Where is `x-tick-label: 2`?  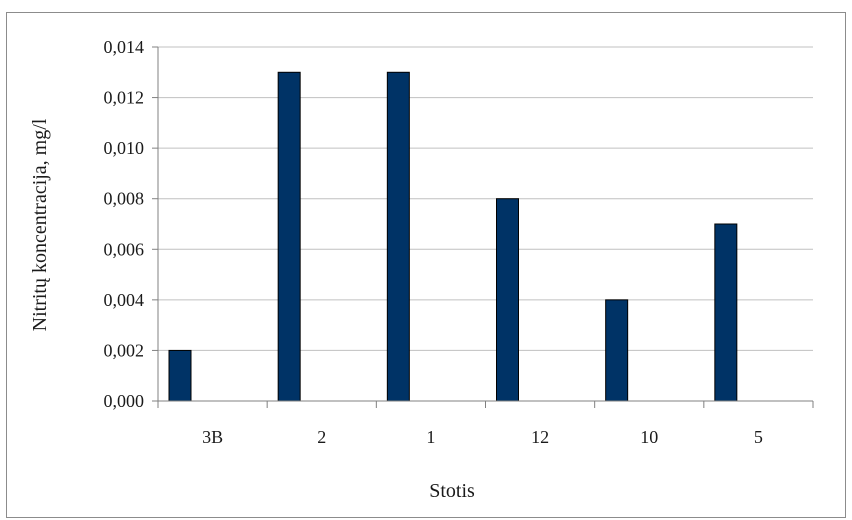 x-tick-label: 2 is located at coordinates (321, 437).